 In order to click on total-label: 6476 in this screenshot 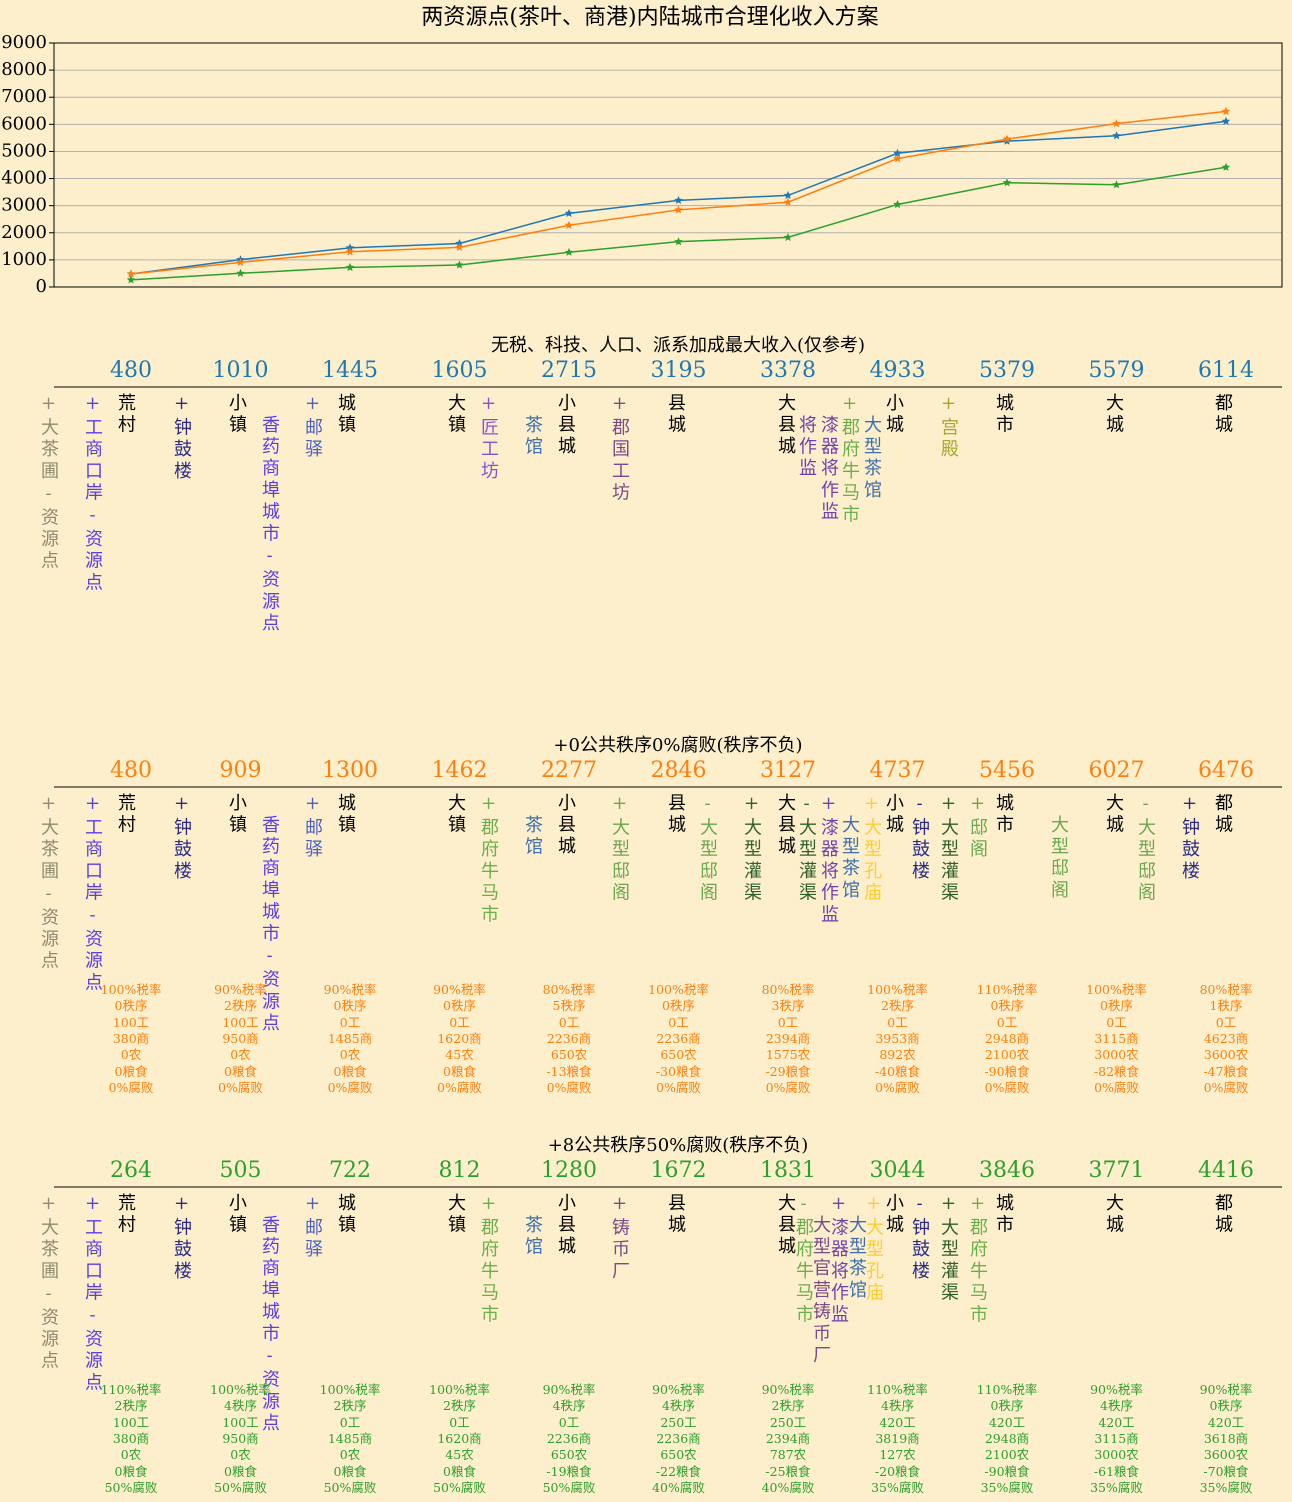, I will do `click(1226, 770)`.